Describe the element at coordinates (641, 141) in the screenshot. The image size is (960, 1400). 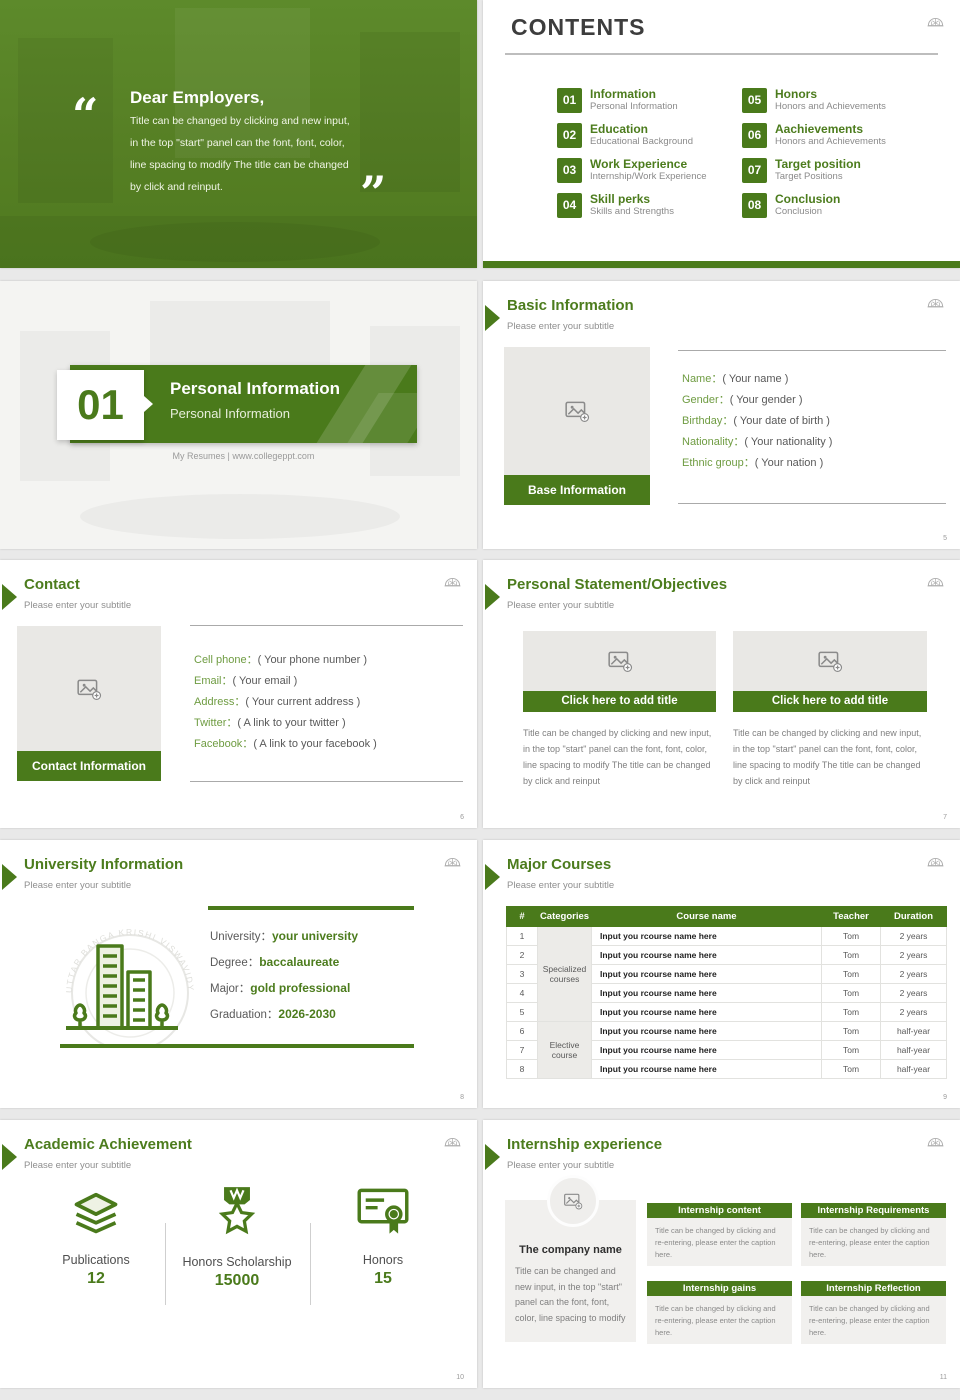
I see `item-subtitle: Educational Background` at that location.